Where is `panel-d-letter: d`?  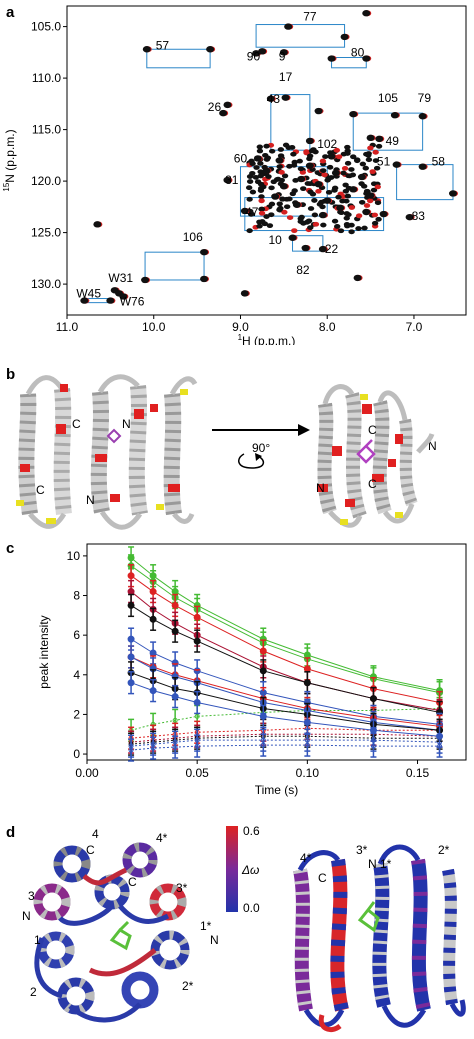 panel-d-letter: d is located at coordinates (11, 832).